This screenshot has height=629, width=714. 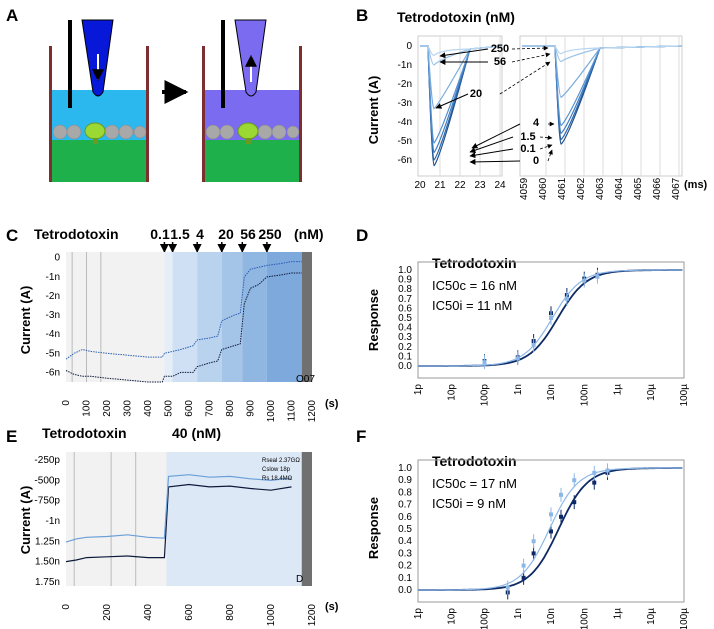 What do you see at coordinates (312, 411) in the screenshot?
I see `panel-c-xtick: 1200` at bounding box center [312, 411].